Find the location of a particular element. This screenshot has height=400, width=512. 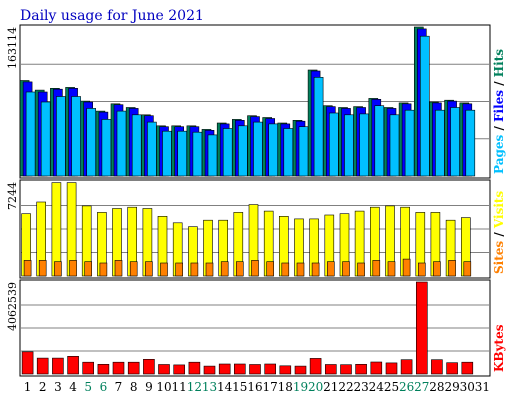

legend-entry-pages: Pages is located at coordinates (499, 154).